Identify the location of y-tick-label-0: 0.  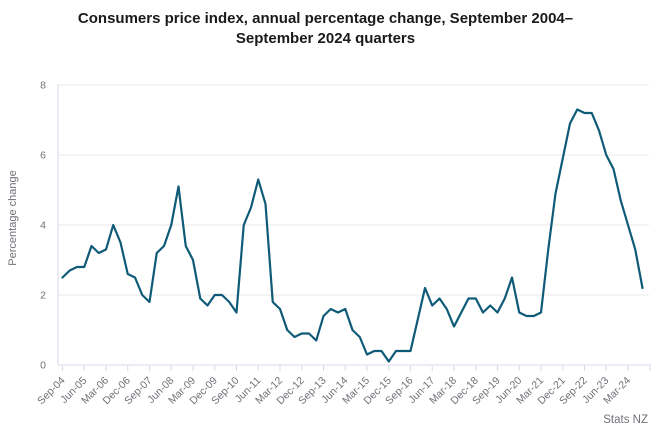
(43, 366).